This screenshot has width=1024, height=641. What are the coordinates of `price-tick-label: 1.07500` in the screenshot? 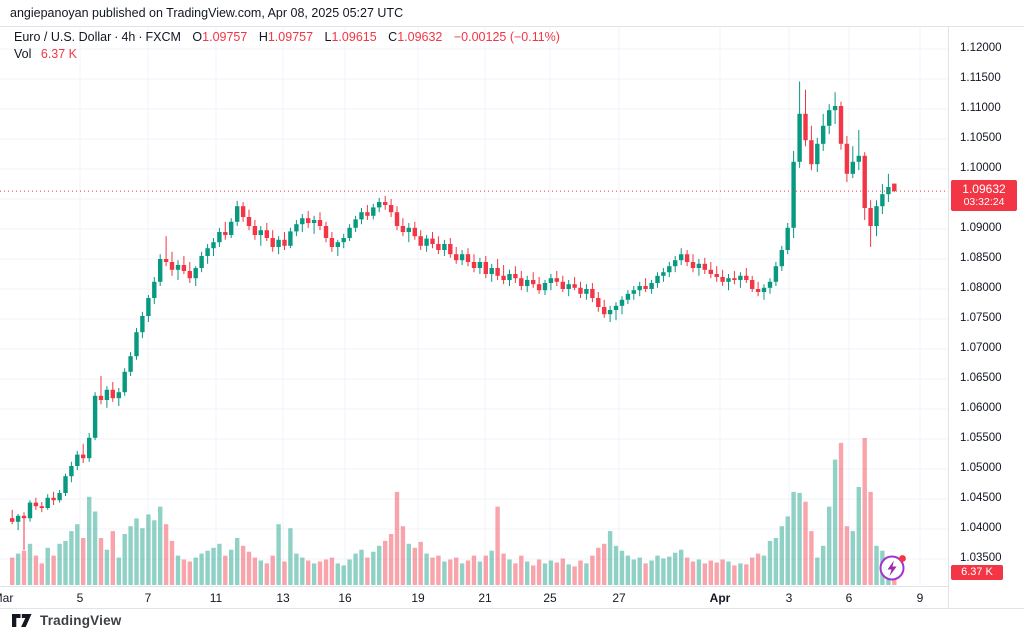 It's located at (981, 318).